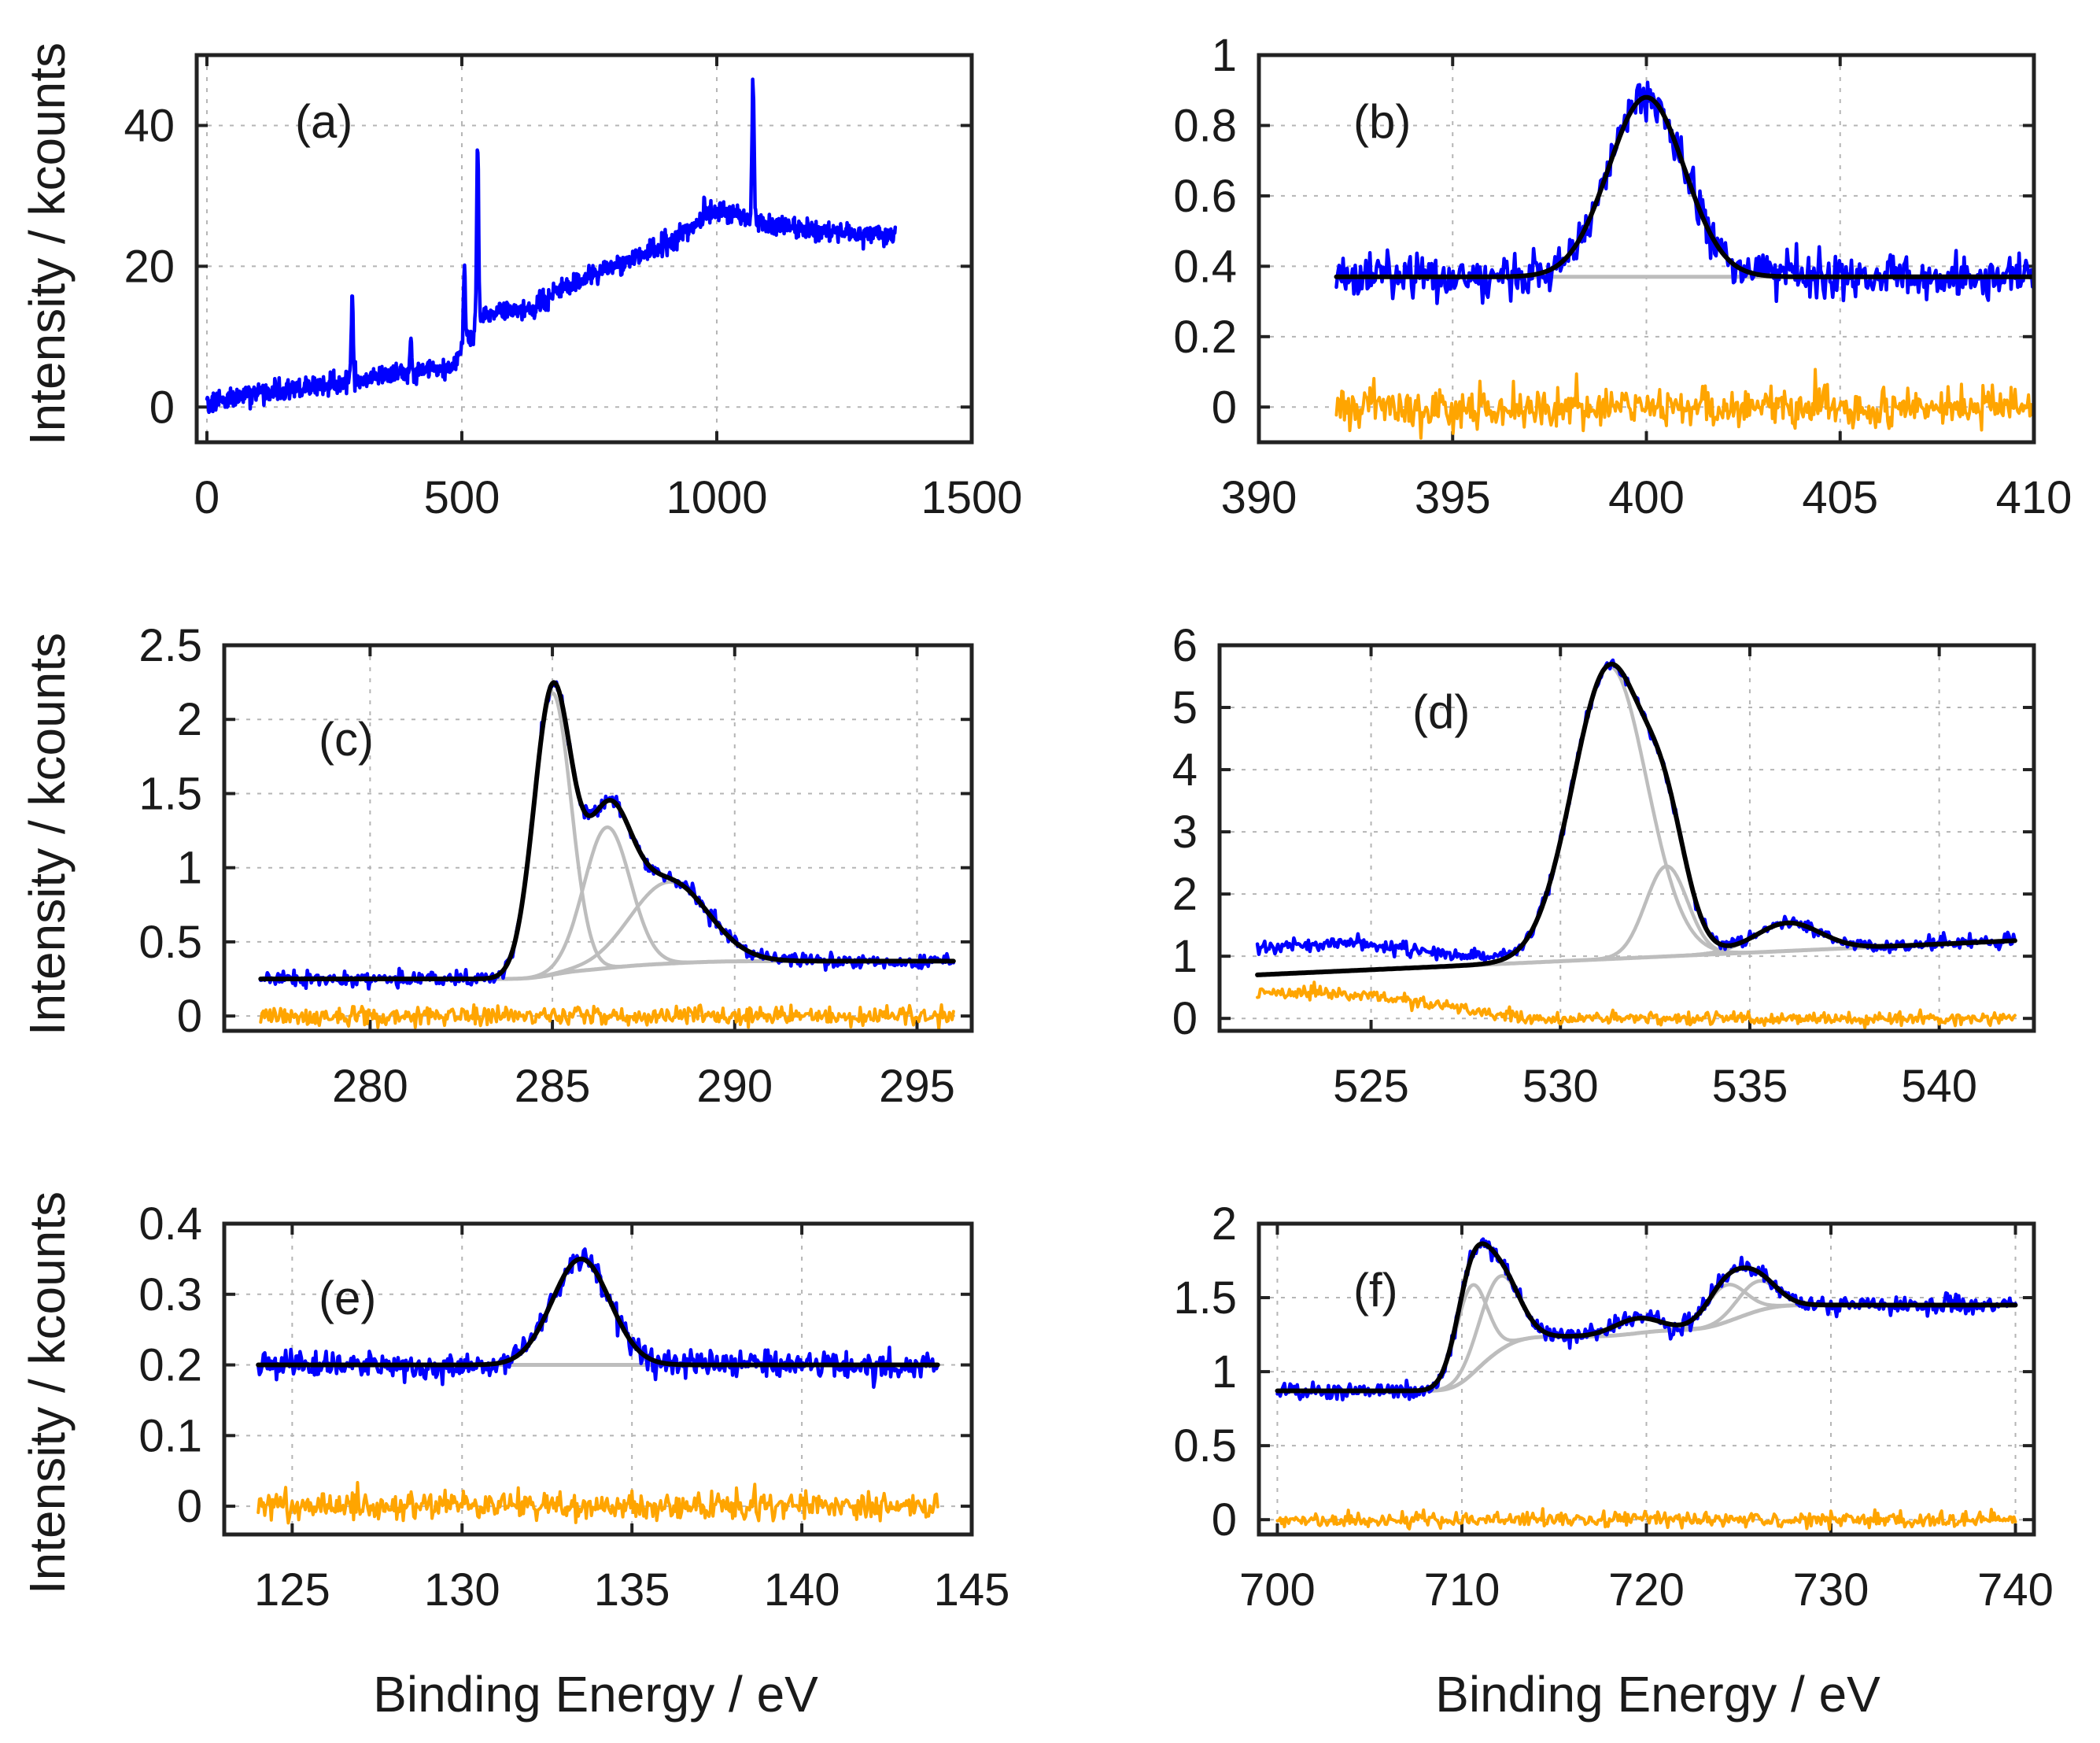  What do you see at coordinates (1560, 1086) in the screenshot?
I see `x-tick-label: 530` at bounding box center [1560, 1086].